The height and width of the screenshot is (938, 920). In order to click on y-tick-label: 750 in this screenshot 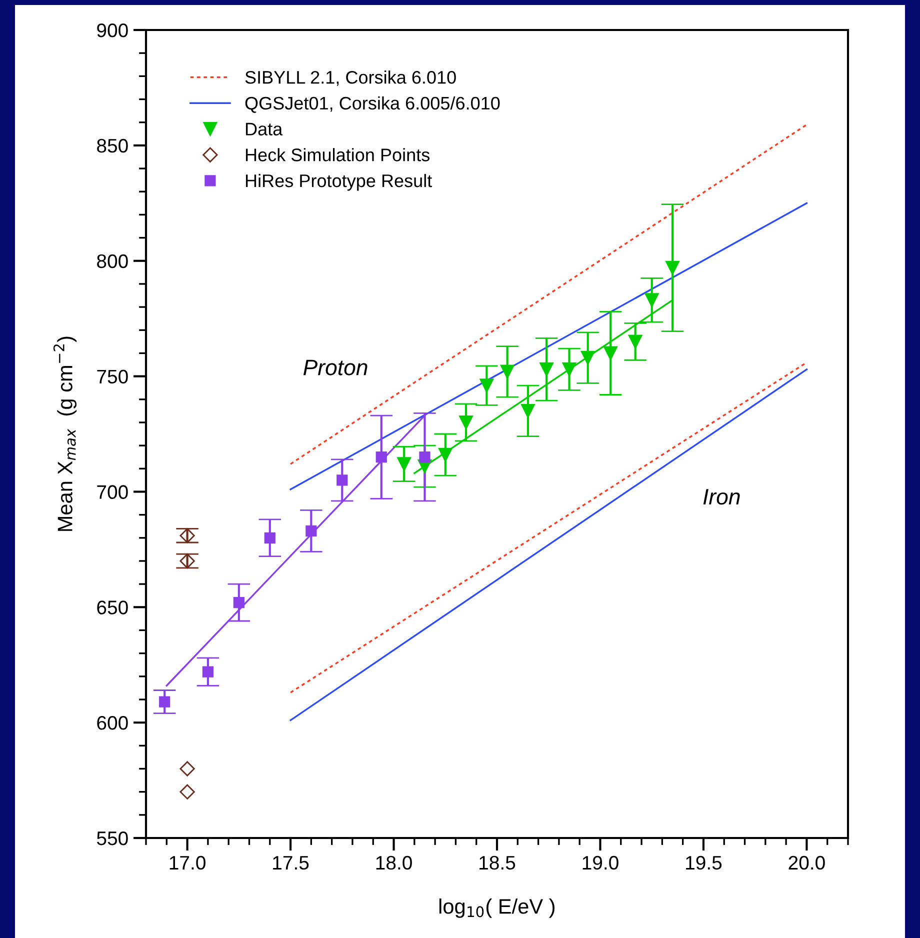, I will do `click(112, 377)`.